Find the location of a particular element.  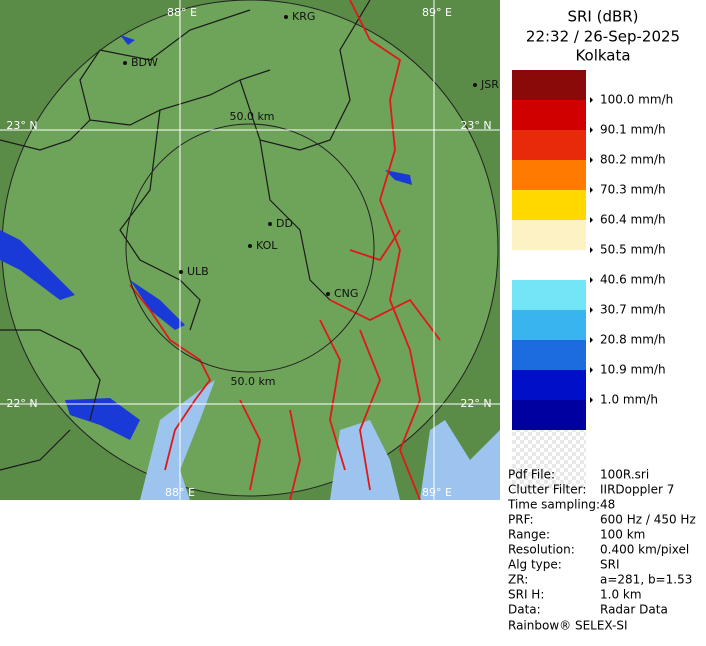

legend-title: Kolkata is located at coordinates (602, 56).